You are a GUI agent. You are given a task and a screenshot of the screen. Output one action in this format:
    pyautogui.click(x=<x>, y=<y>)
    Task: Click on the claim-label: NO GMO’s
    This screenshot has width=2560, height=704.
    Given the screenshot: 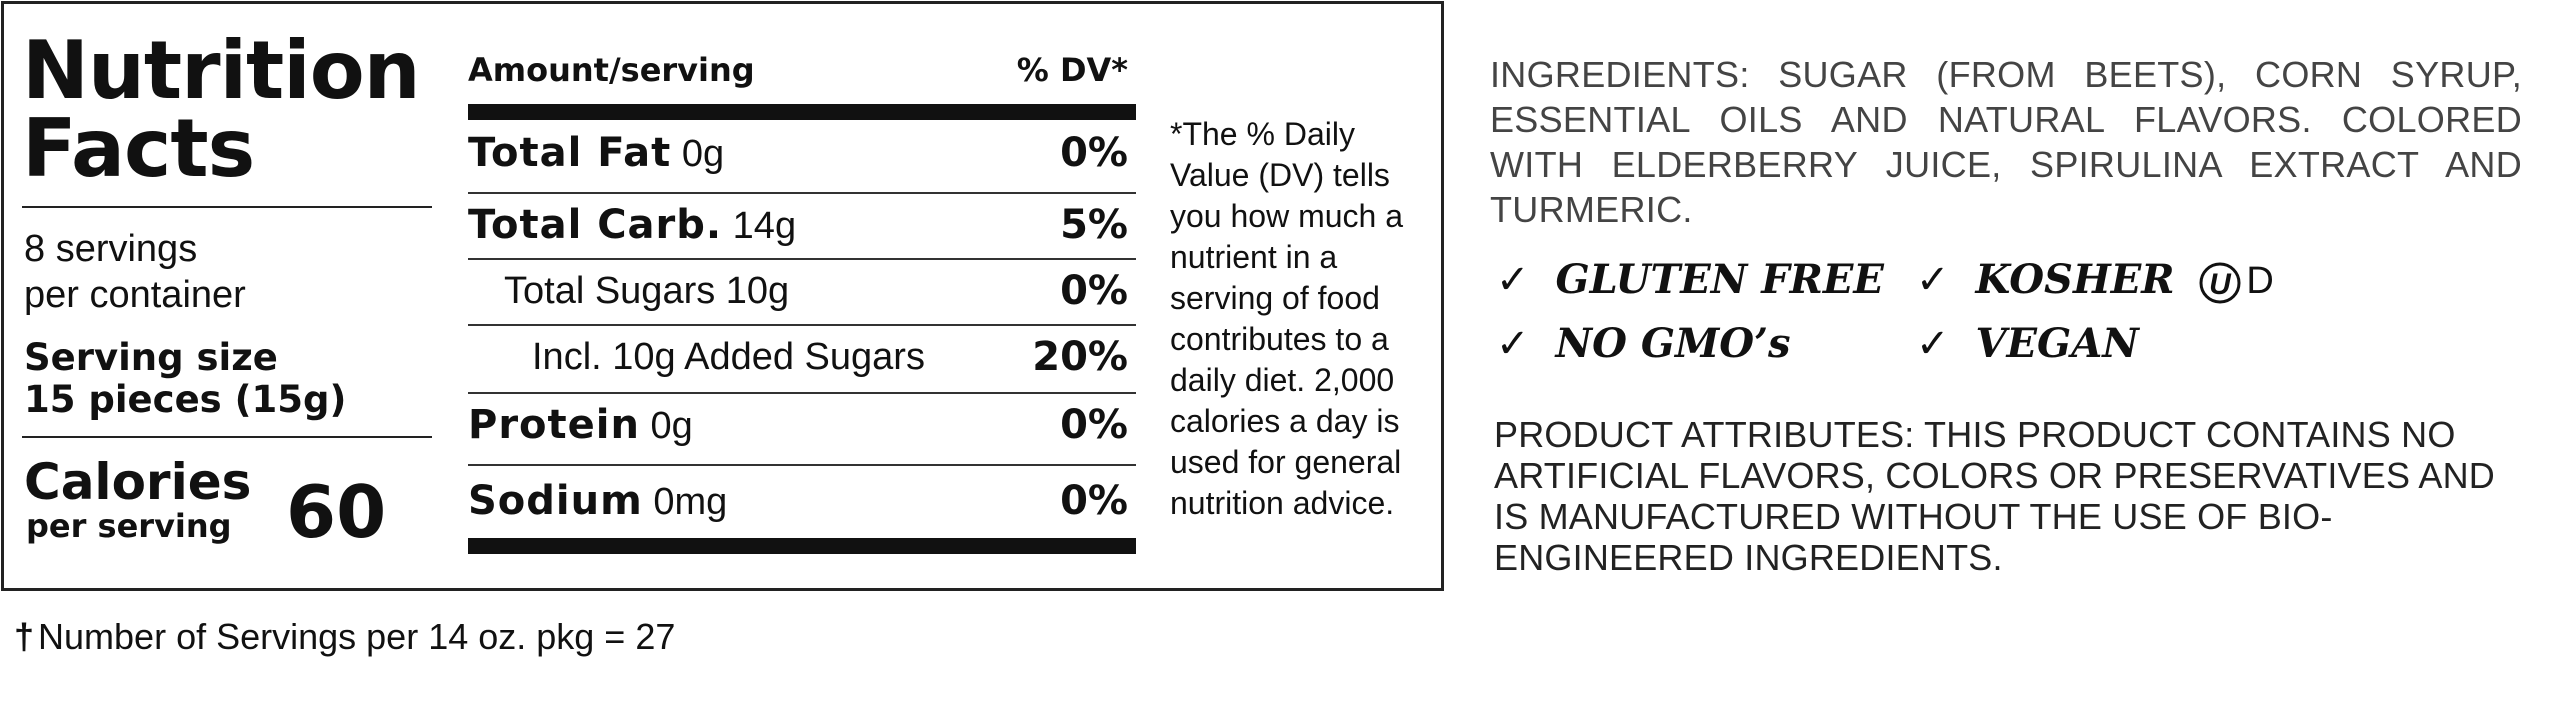 What is the action you would take?
    pyautogui.click(x=1673, y=343)
    